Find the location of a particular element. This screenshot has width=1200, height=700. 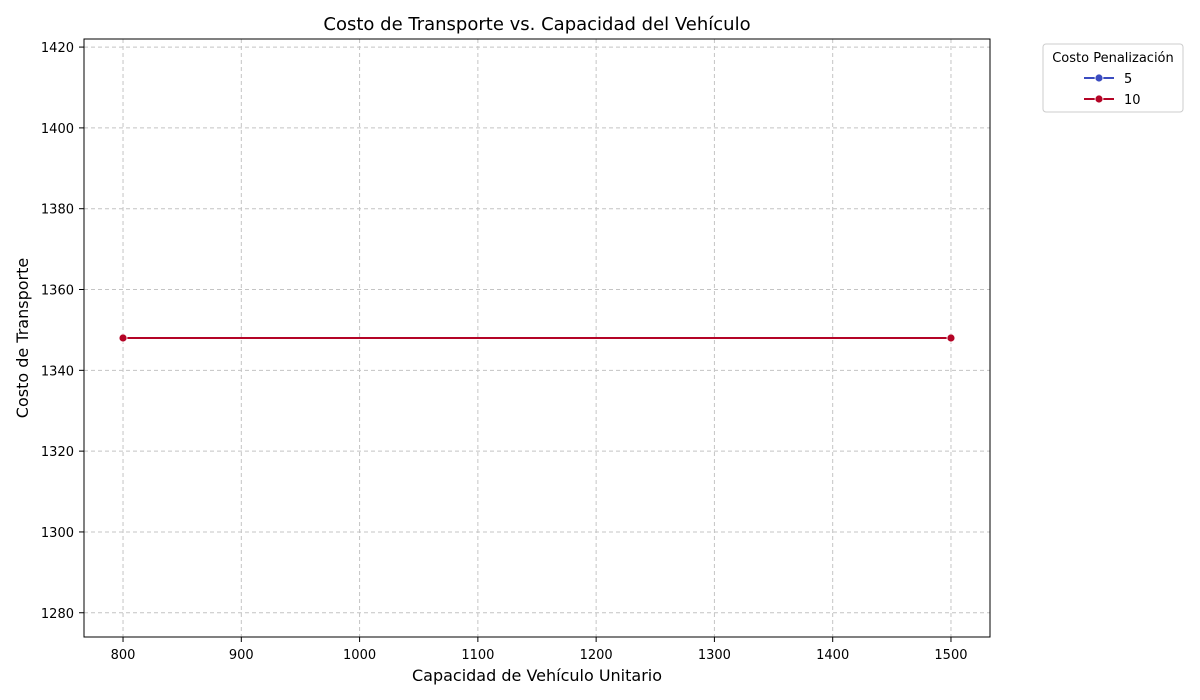

y-tick-label: 1420 is located at coordinates (57, 48).